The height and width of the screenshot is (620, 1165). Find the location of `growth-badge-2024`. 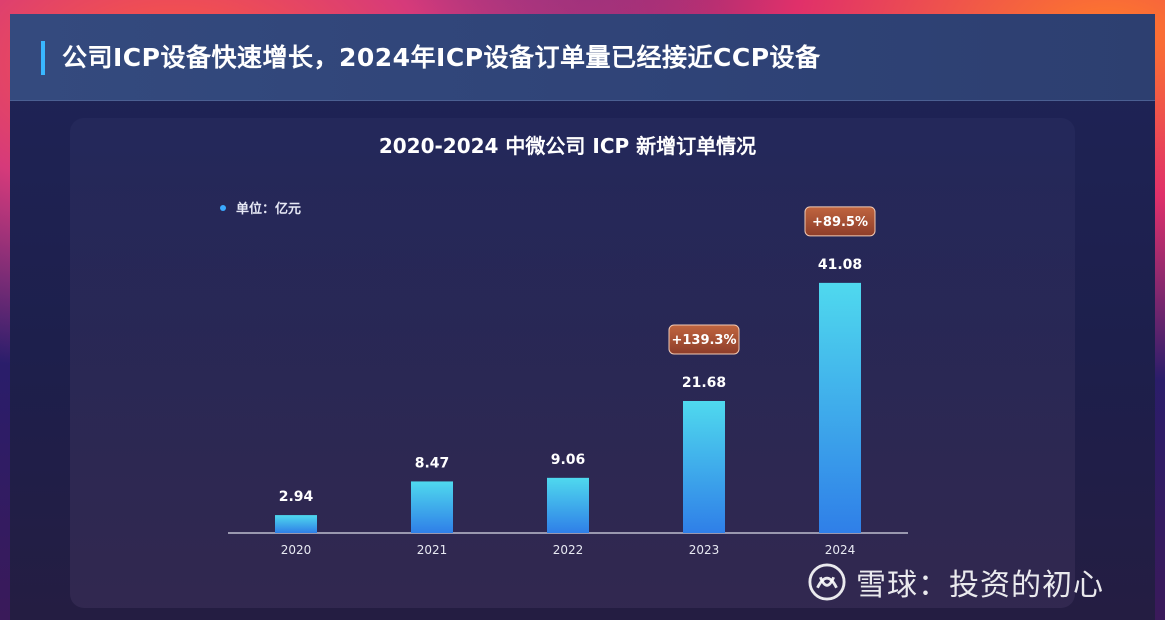

growth-badge-2024 is located at coordinates (840, 221).